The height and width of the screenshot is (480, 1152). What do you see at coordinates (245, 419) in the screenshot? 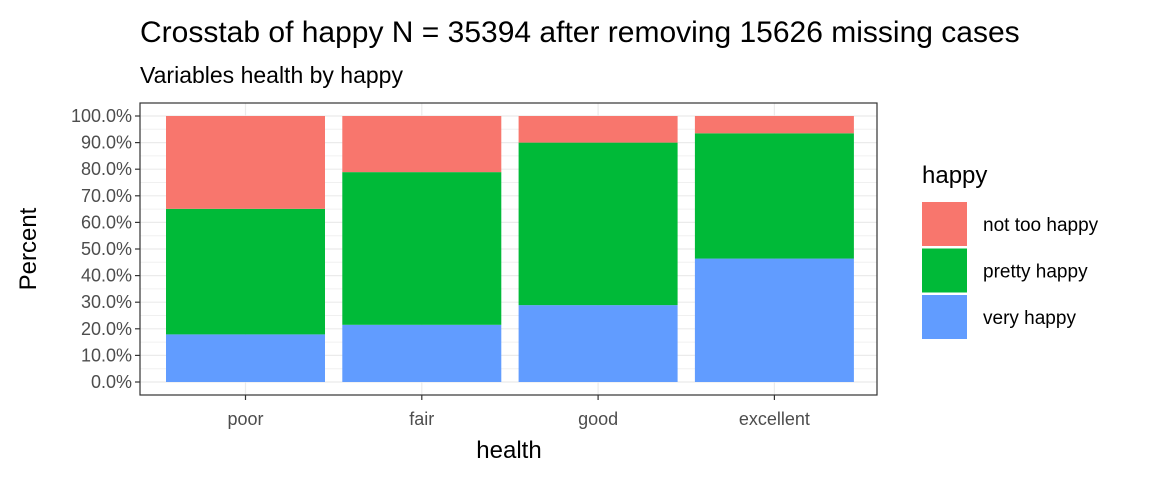
I see `x-tick-label: poor` at bounding box center [245, 419].